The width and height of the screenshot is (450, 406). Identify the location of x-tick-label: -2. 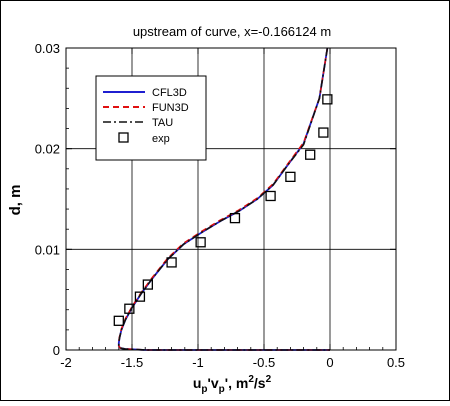
(66, 362).